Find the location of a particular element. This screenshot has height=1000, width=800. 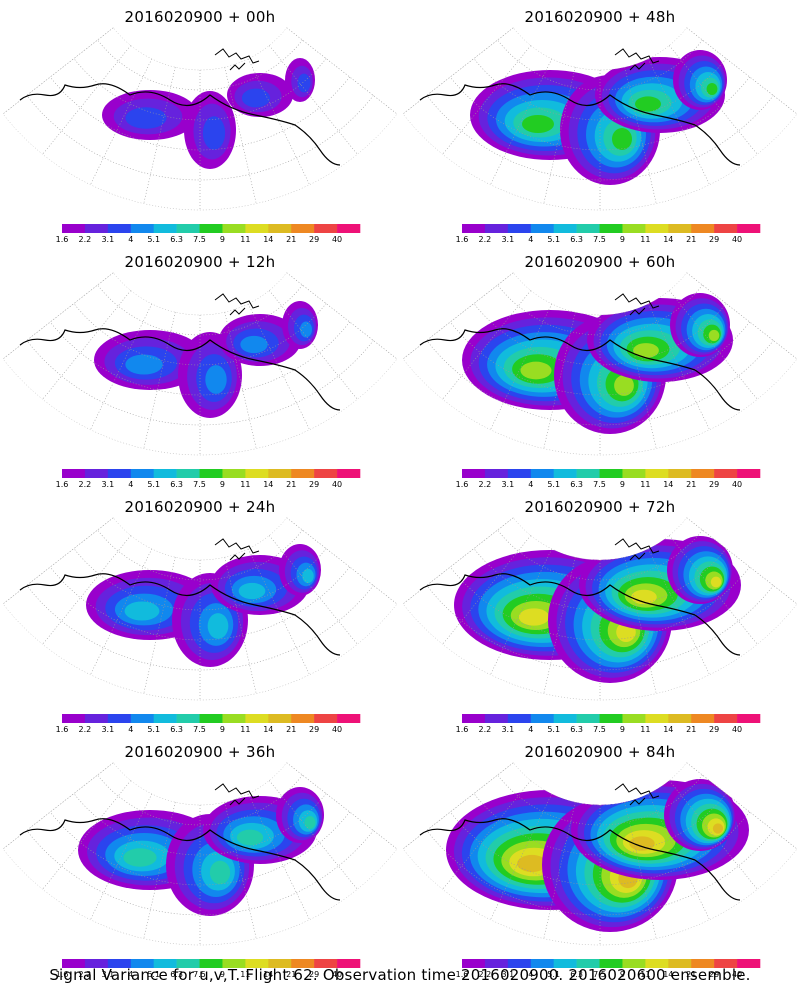

panel-title: 2016020900 + 48h is located at coordinates (600, 17).